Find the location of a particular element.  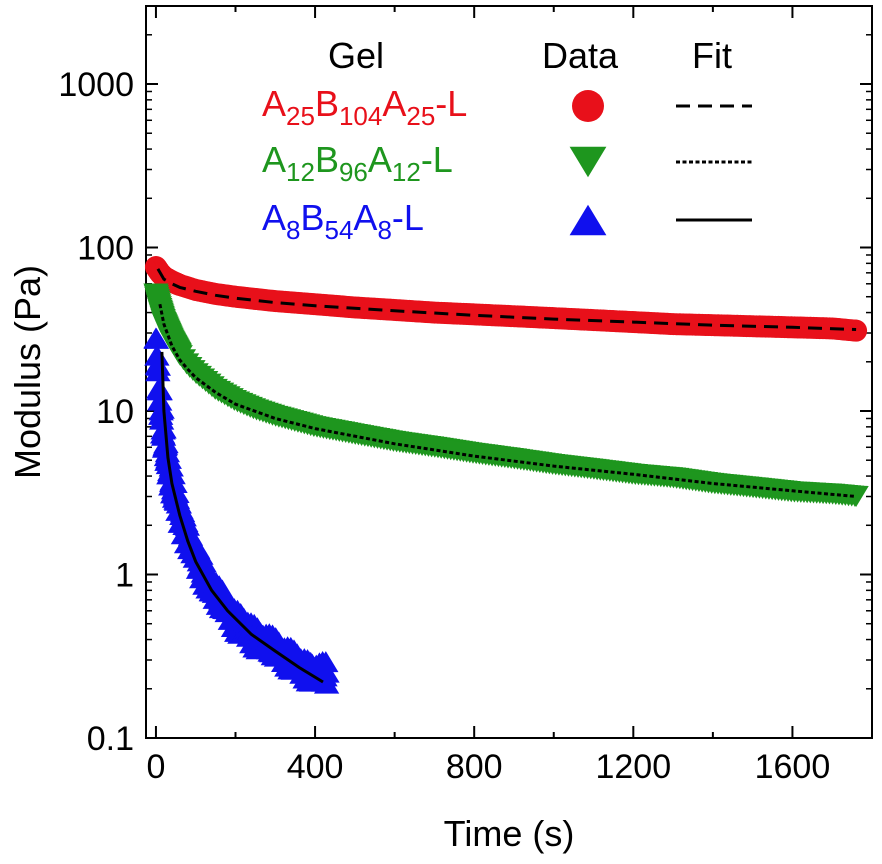

y-tick-label: 100 is located at coordinates (105, 249).